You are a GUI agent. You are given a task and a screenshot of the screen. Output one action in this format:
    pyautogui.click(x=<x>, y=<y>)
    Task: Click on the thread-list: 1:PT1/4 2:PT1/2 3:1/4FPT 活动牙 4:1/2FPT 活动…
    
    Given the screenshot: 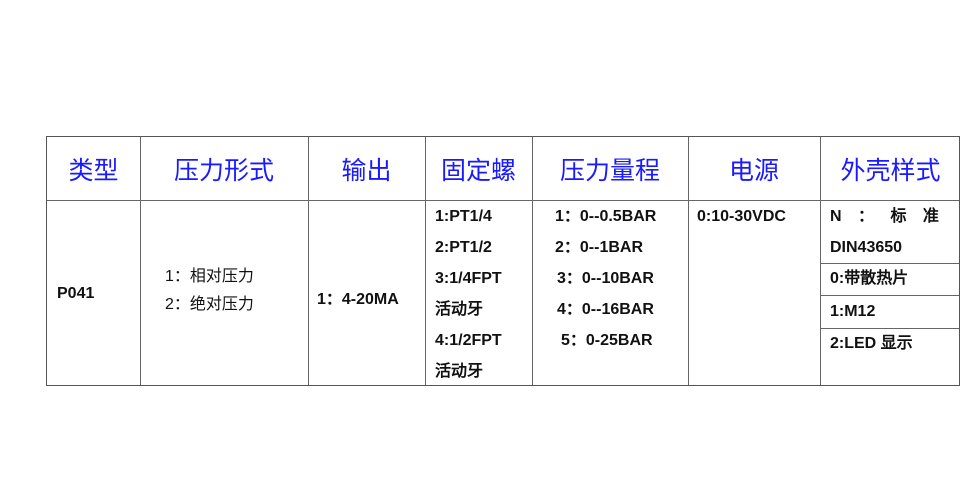 What is the action you would take?
    pyautogui.click(x=468, y=294)
    